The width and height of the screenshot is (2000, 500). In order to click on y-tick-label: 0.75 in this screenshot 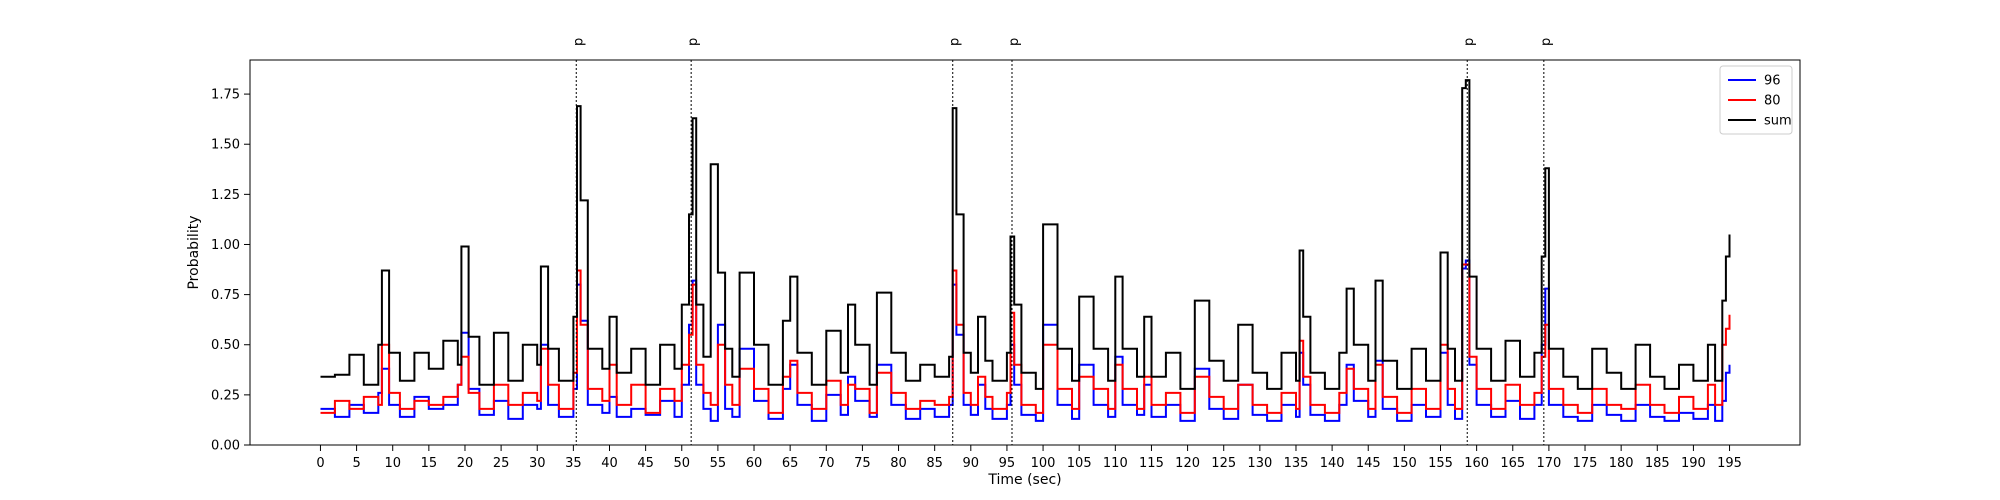, I will do `click(225, 295)`.